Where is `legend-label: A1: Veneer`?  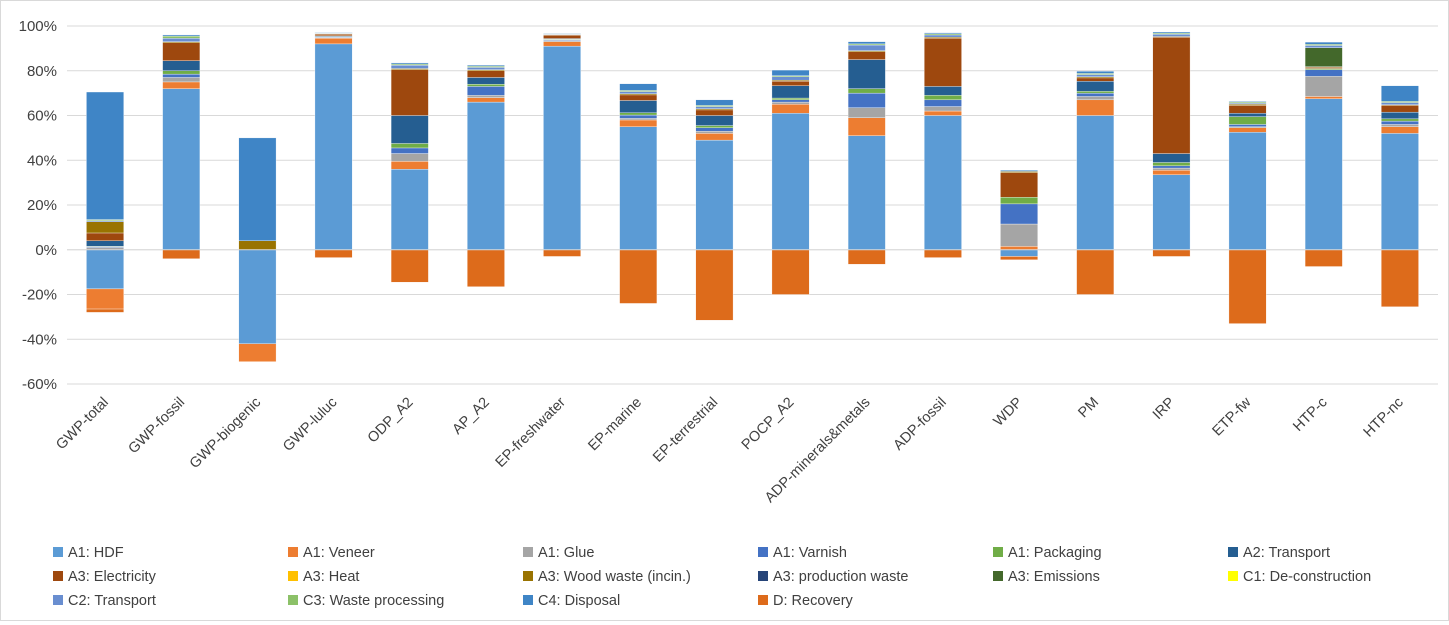
legend-label: A1: Veneer is located at coordinates (339, 553).